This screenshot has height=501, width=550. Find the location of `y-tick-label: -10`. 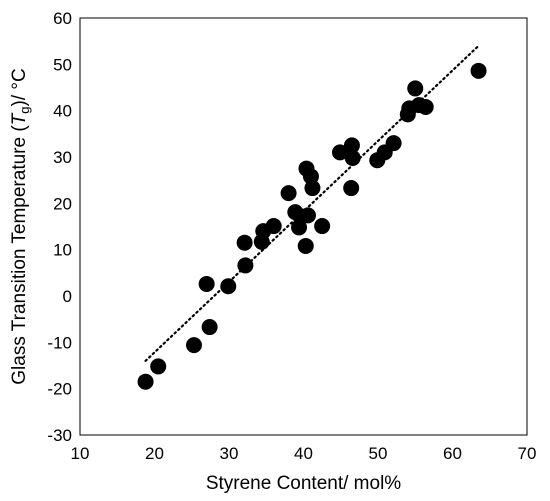

y-tick-label: -10 is located at coordinates (59, 342).